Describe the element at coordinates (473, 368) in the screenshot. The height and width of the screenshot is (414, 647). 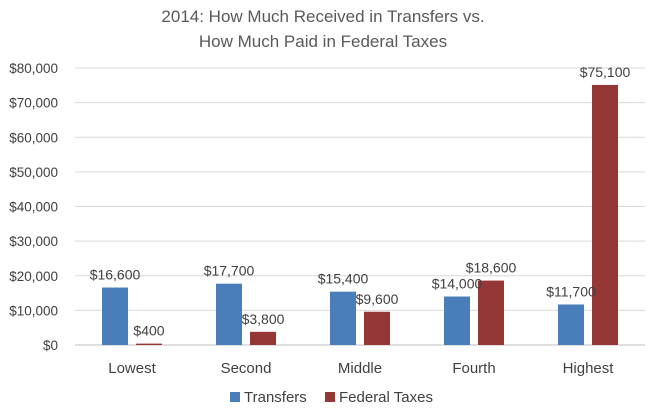
I see `category-label: Fourth` at that location.